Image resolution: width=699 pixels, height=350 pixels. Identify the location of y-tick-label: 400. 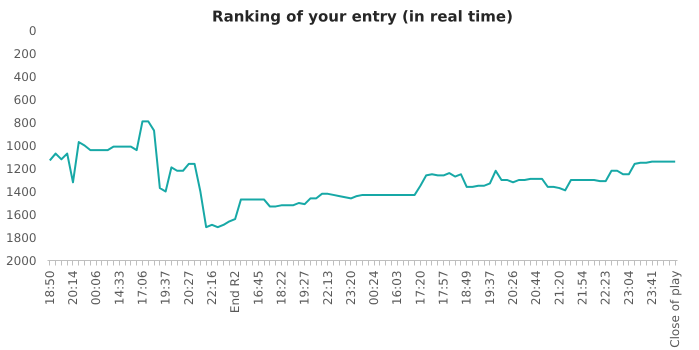
(25, 77).